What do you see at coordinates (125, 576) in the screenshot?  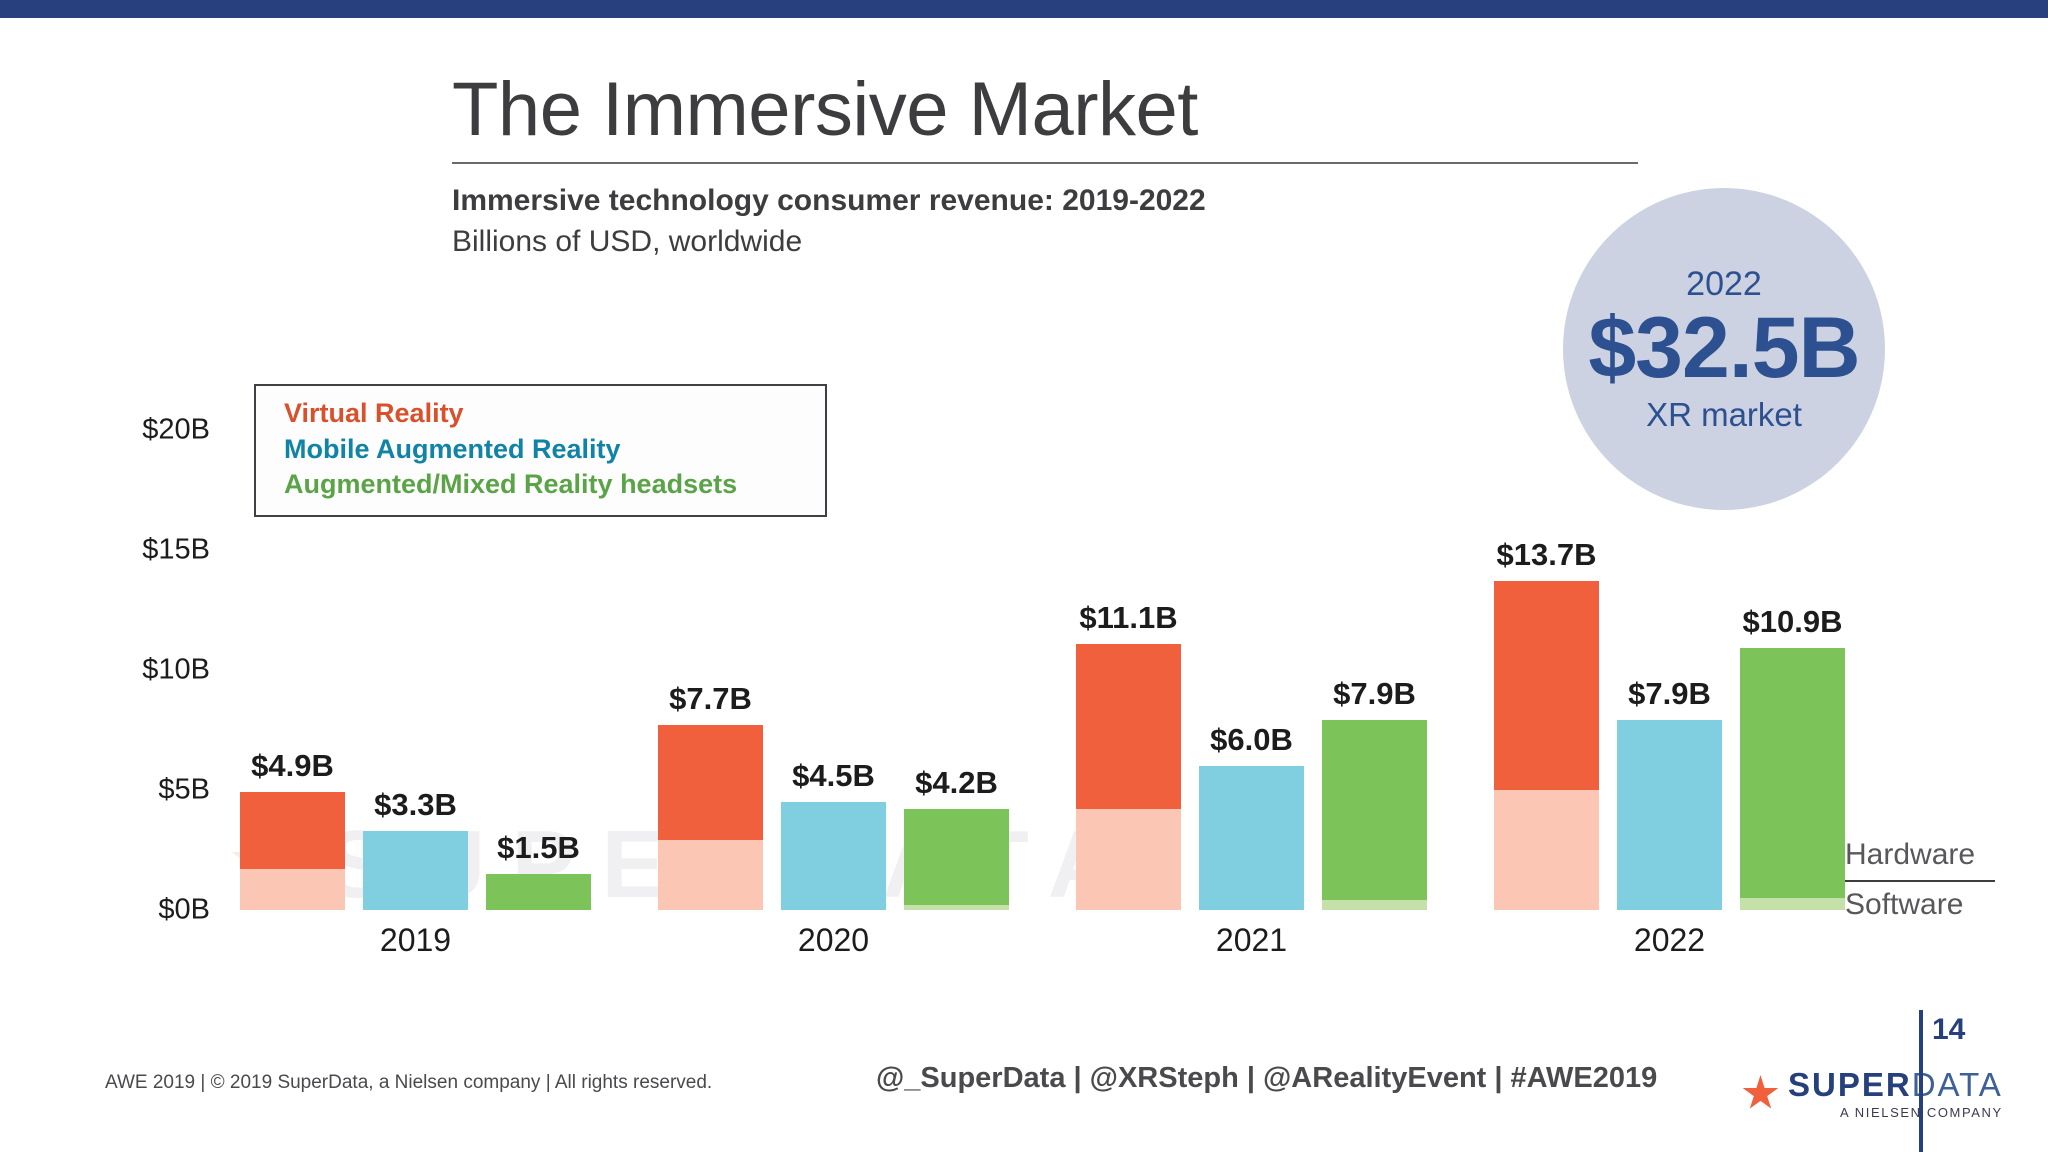 I see `y-axis: $0B $5B $10B $15B $20B` at bounding box center [125, 576].